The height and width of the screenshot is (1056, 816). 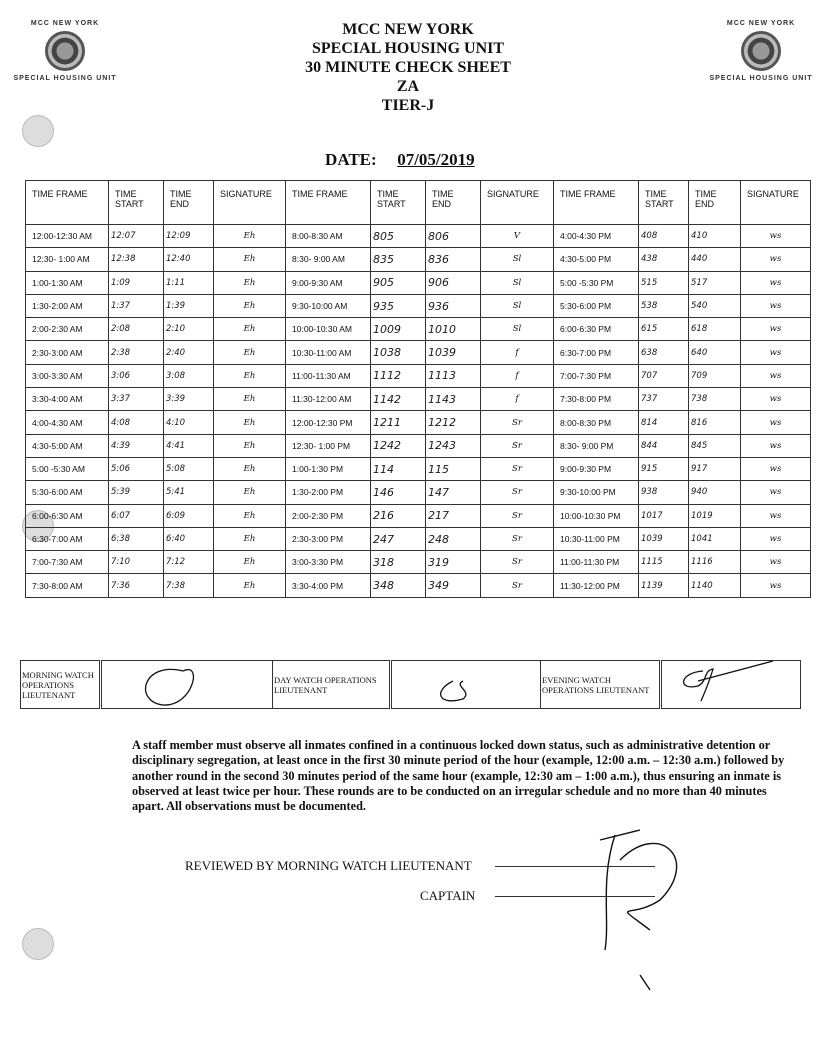 What do you see at coordinates (453, 492) in the screenshot?
I see `time-end-cell: 147` at bounding box center [453, 492].